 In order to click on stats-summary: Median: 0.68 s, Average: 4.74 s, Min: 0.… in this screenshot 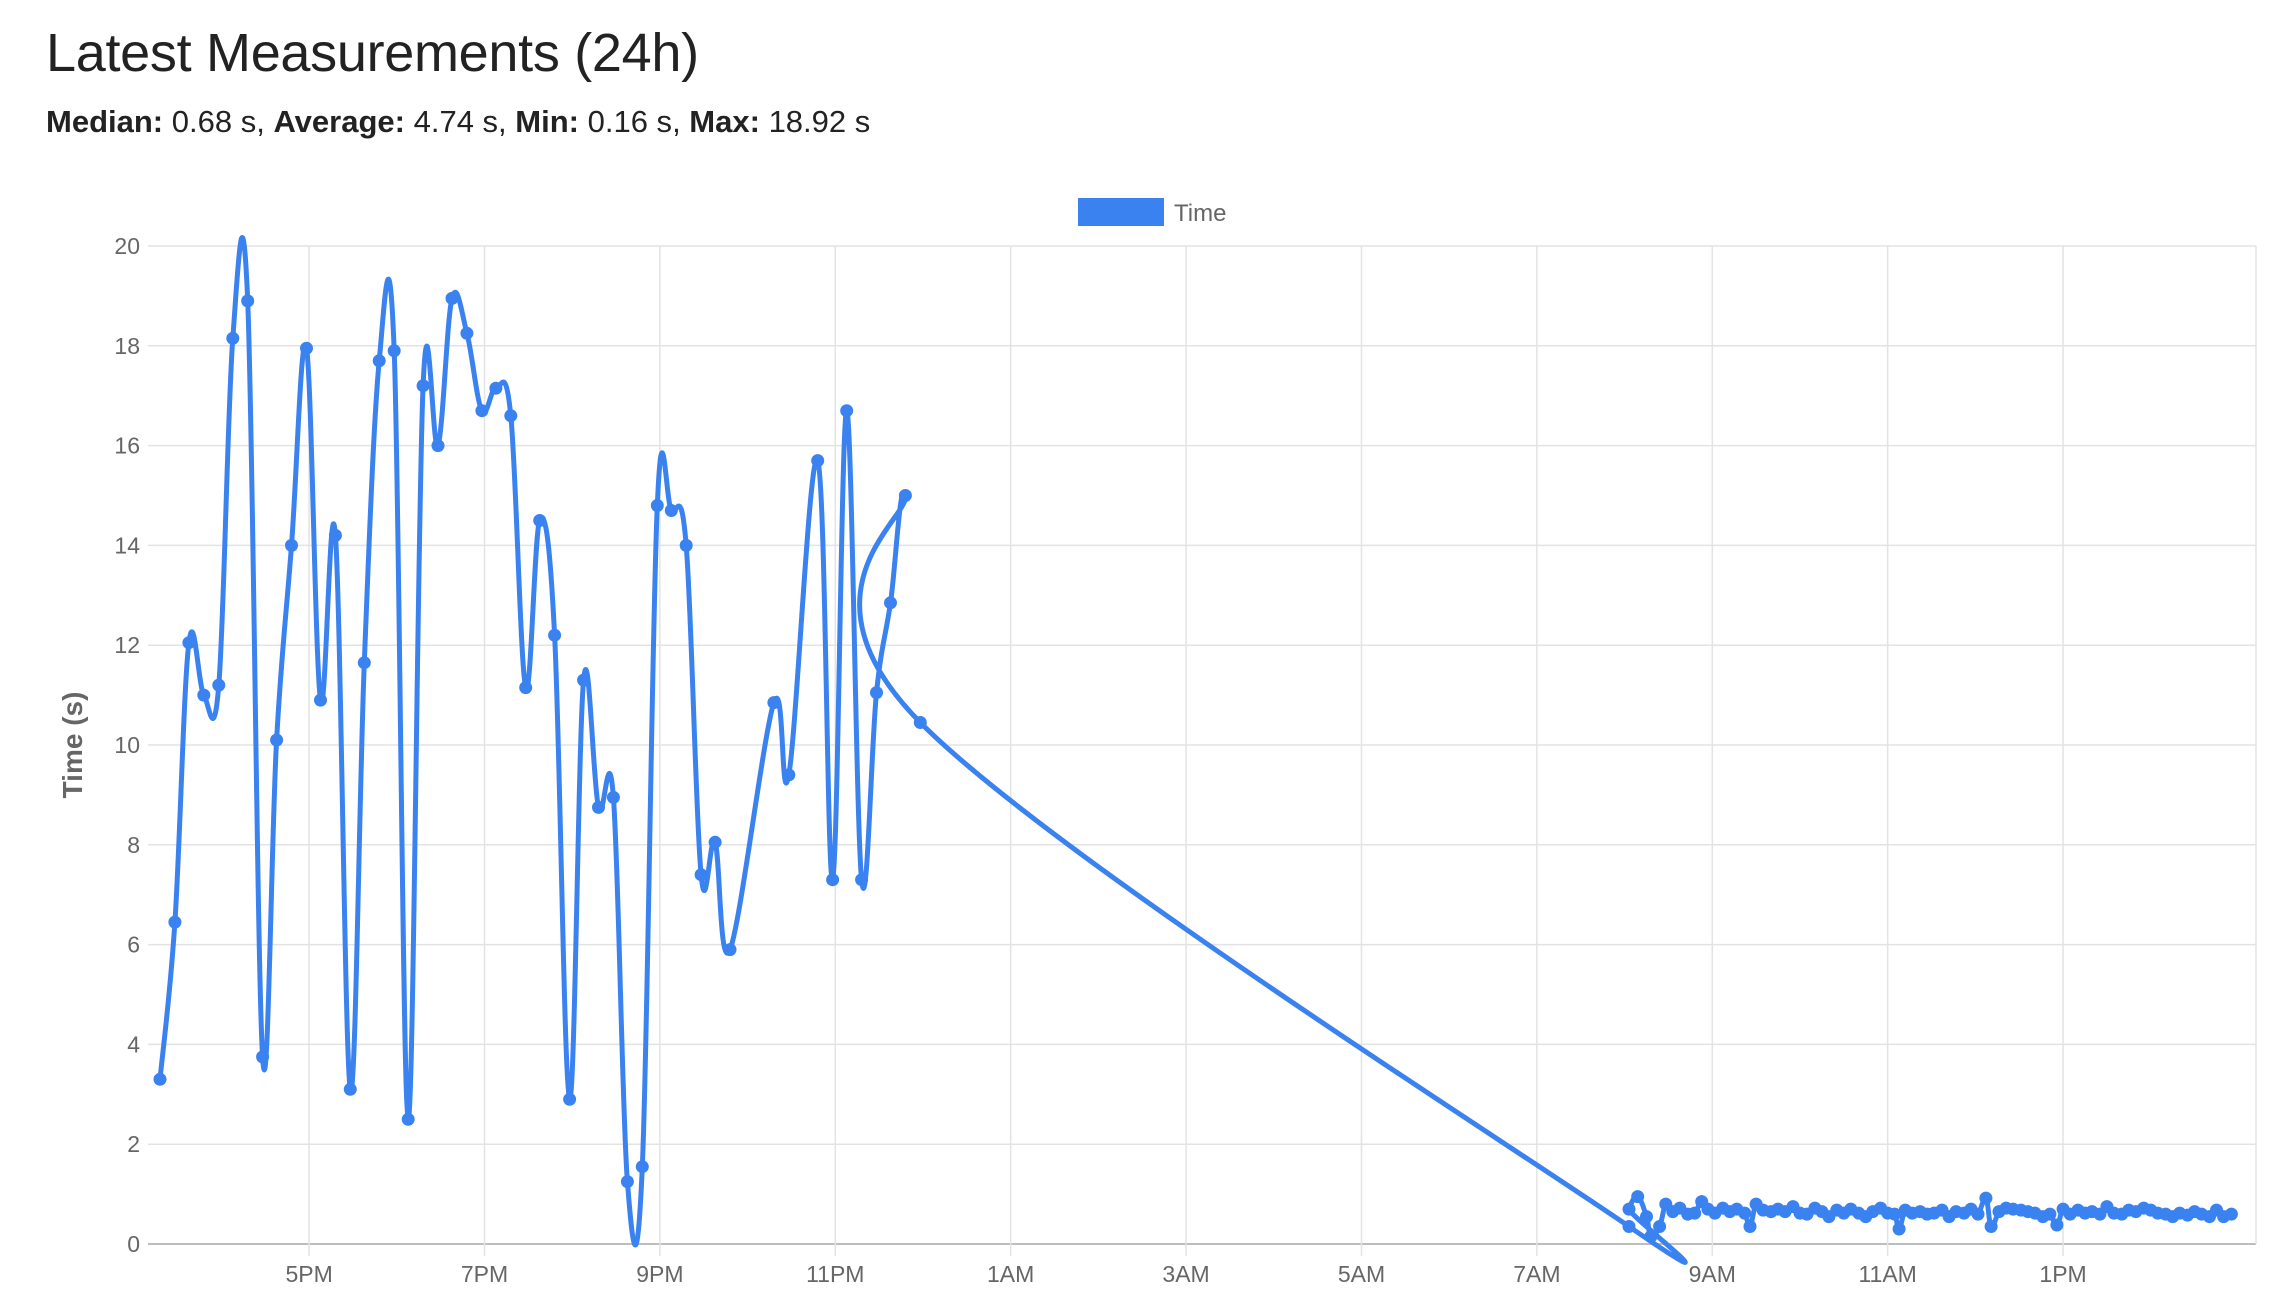, I will do `click(458, 121)`.